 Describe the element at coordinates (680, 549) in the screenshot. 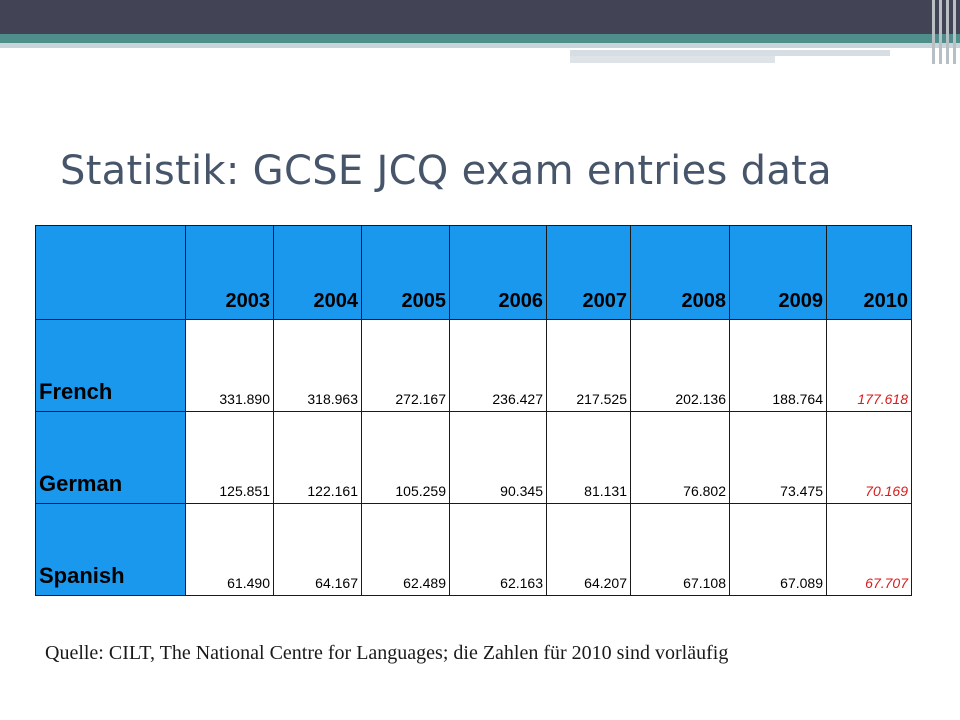

I see `entry-value: 67.108` at that location.